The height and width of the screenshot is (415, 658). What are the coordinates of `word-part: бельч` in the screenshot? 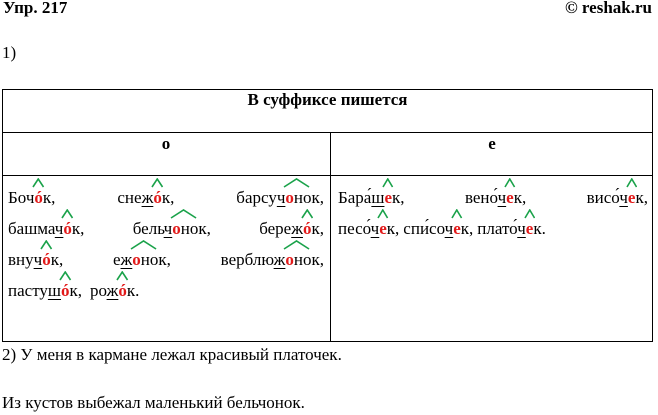 It's located at (152, 228).